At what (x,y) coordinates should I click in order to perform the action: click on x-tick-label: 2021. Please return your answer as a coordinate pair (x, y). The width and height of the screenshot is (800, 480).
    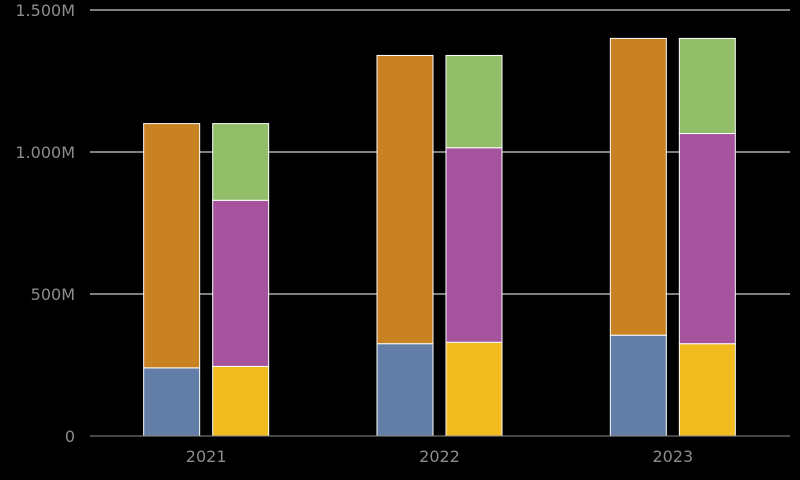
    Looking at the image, I should click on (206, 456).